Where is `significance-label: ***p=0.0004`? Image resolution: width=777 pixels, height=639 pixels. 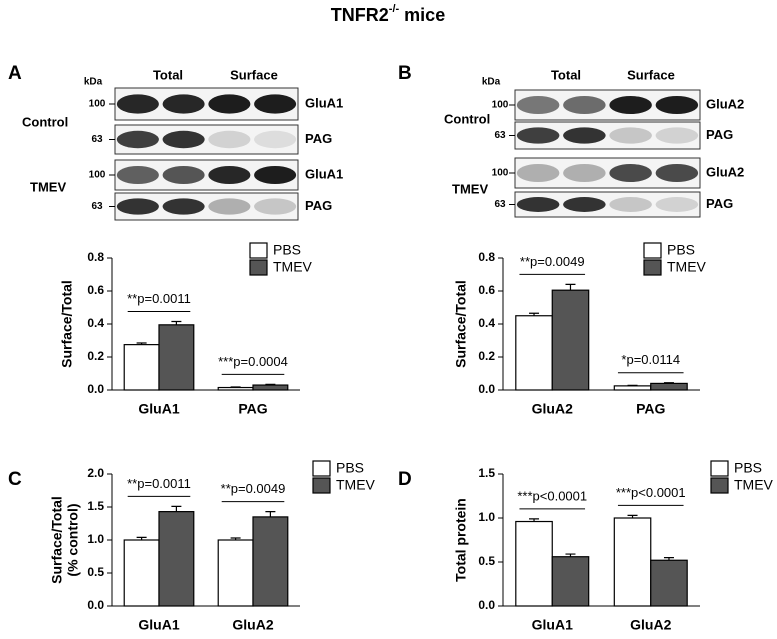
significance-label: ***p=0.0004 is located at coordinates (253, 361).